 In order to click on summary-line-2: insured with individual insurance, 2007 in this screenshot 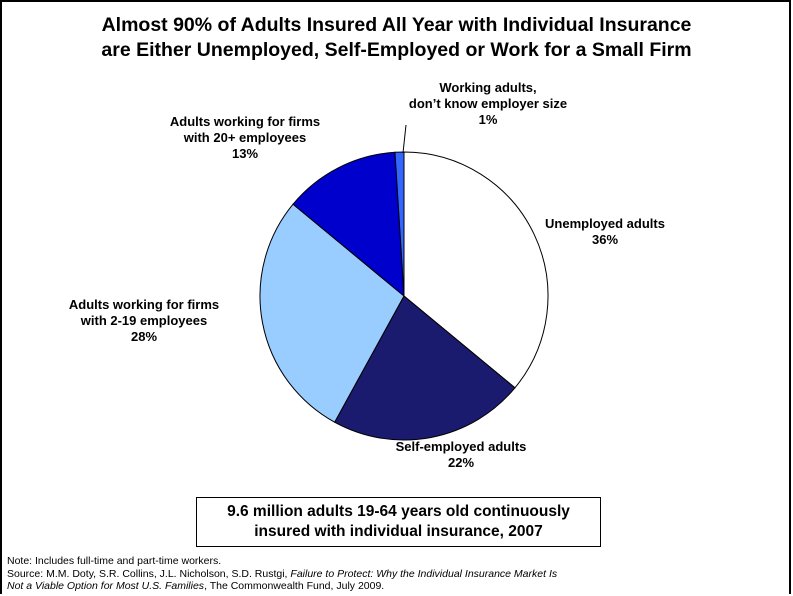, I will do `click(398, 531)`.